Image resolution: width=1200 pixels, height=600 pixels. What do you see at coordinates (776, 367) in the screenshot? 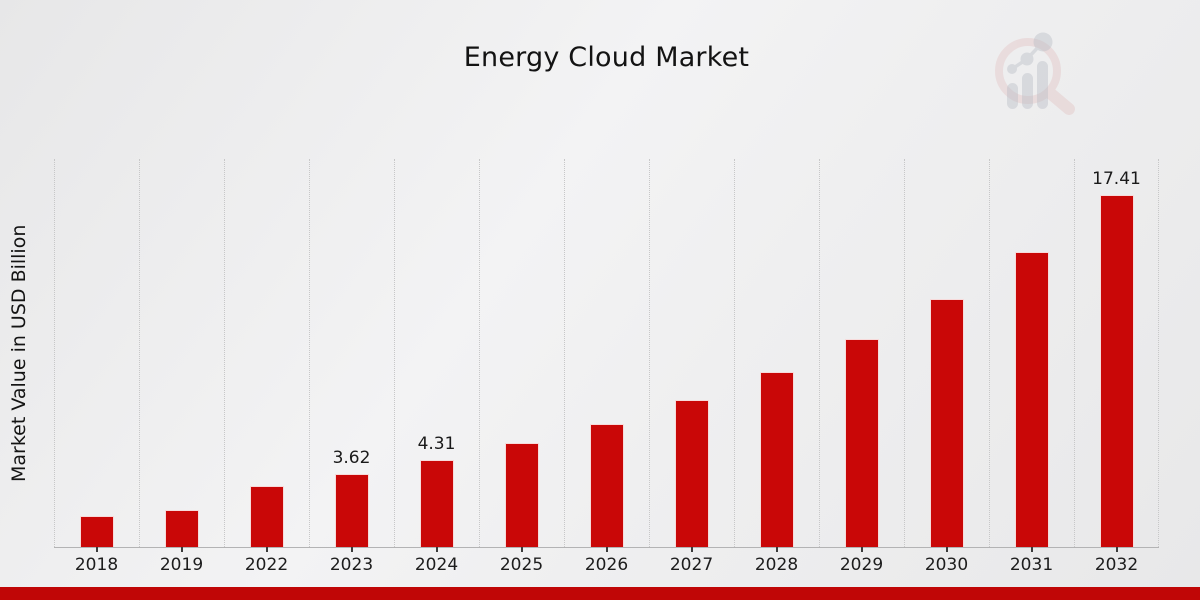
I see `category-slot: 2028` at bounding box center [776, 367].